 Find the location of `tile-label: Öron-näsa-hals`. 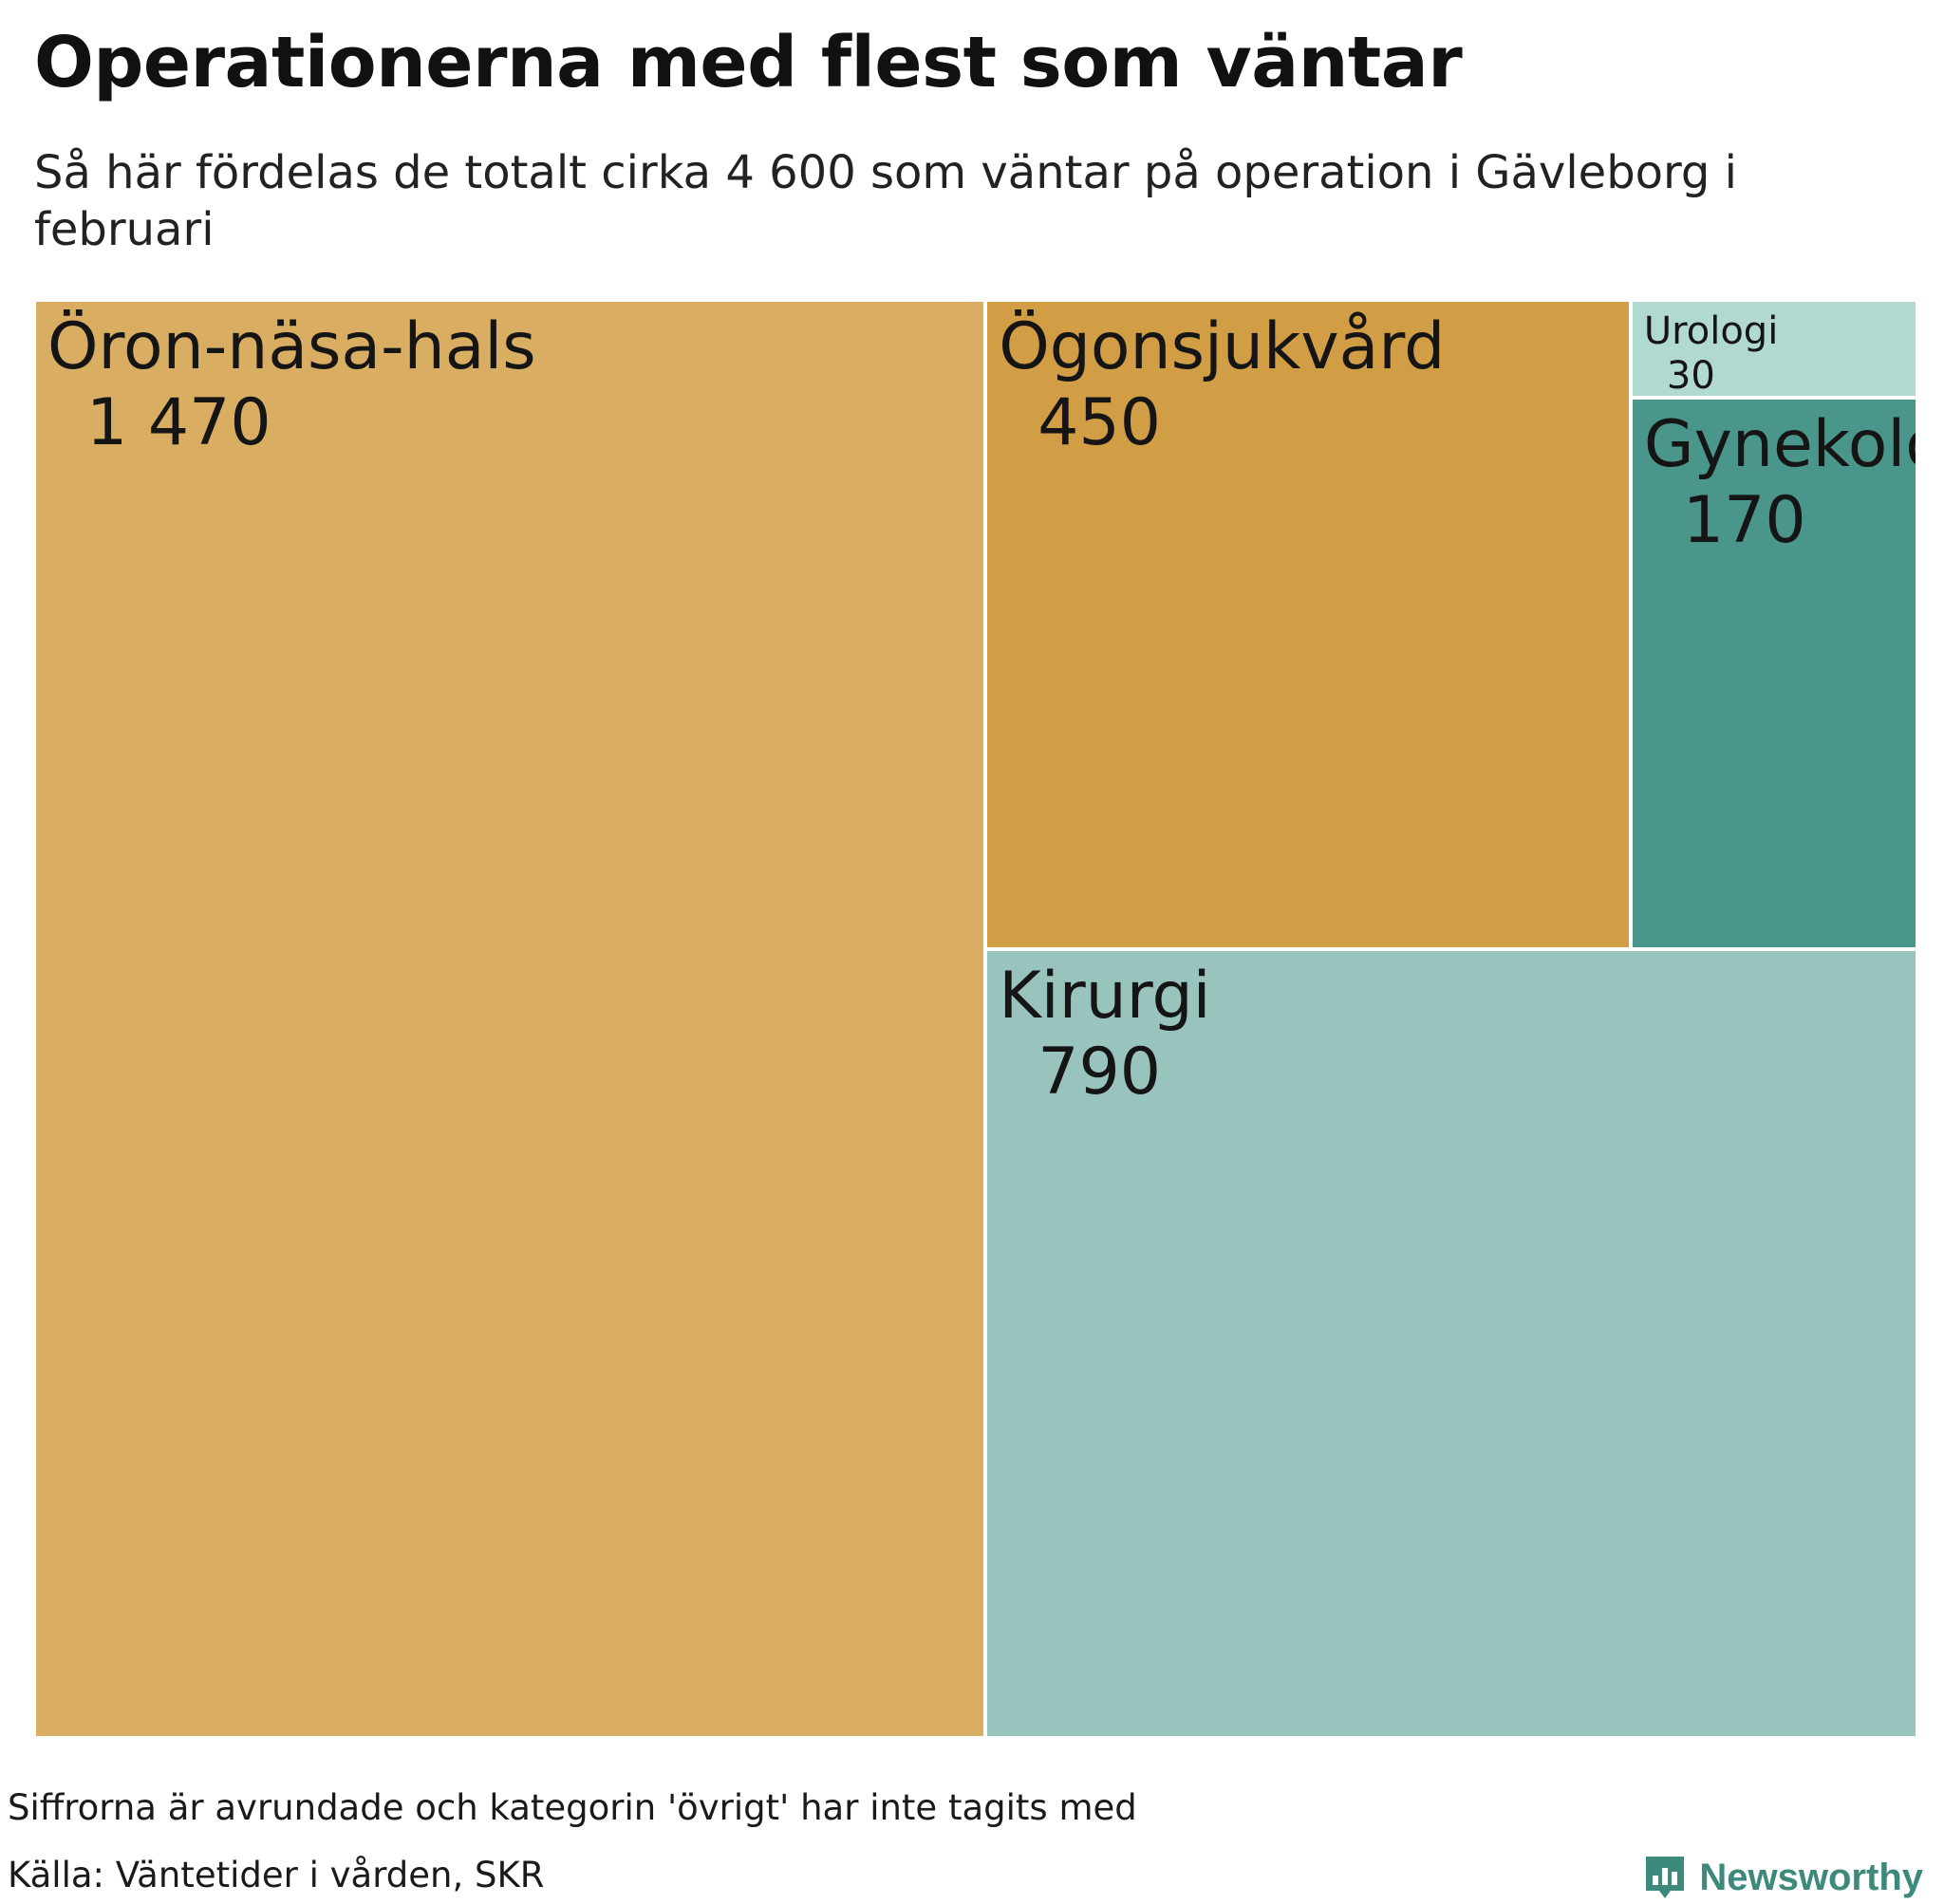

tile-label: Öron-näsa-hals is located at coordinates (292, 346).